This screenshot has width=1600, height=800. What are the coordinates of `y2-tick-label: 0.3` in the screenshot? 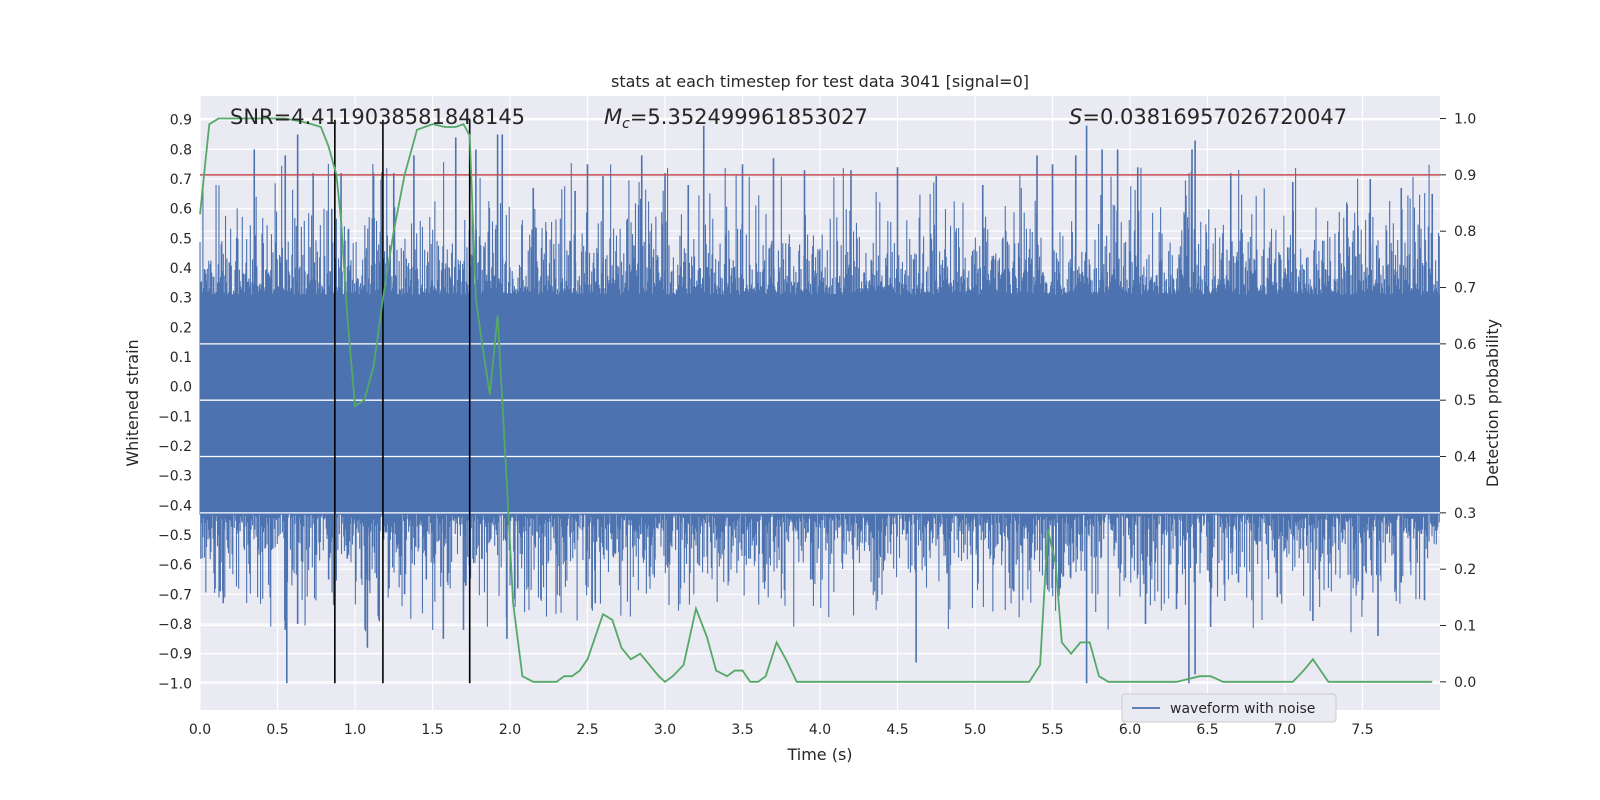 It's located at (1465, 514).